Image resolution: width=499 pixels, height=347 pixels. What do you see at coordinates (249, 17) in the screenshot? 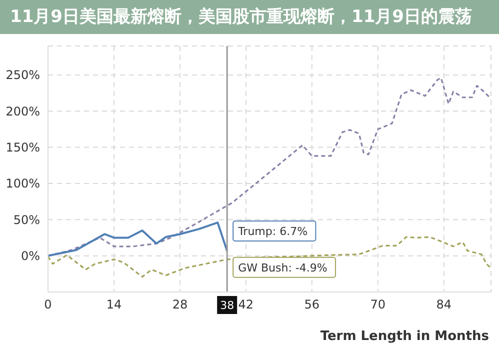
I see `chart-title: 11月9日美国最新熔断，美国股市重现熔断，11月9日的震荡` at bounding box center [249, 17].